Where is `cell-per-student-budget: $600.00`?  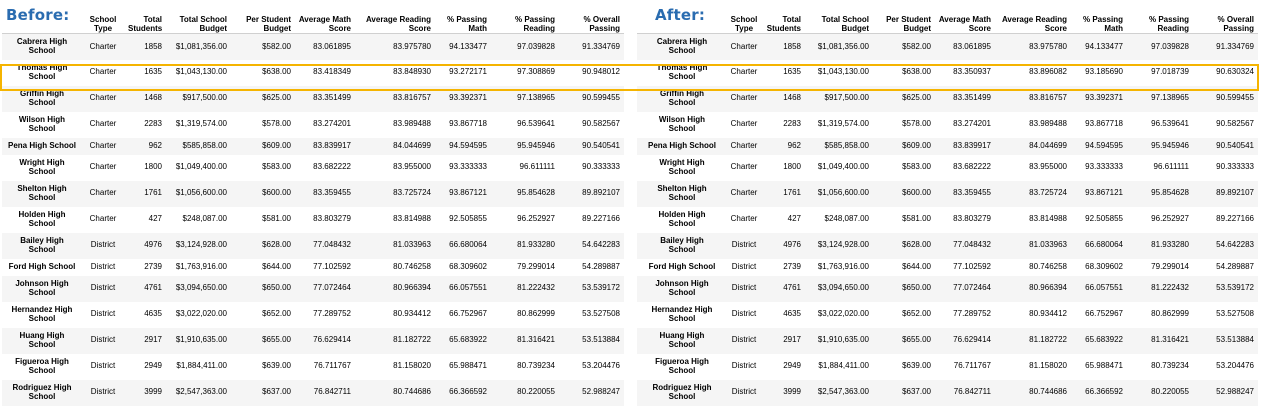
cell-per-student-budget: $600.00 is located at coordinates (916, 193).